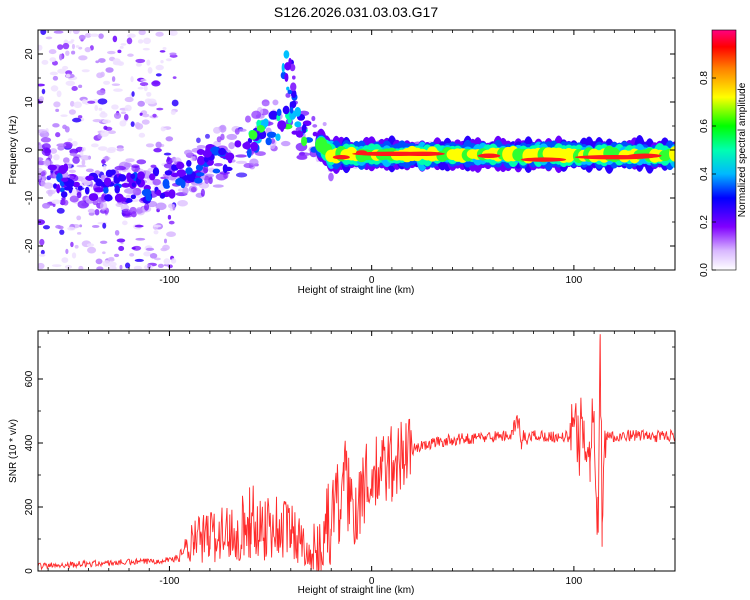 The image size is (750, 600). What do you see at coordinates (372, 581) in the screenshot?
I see `snr-x-tick-label: 0` at bounding box center [372, 581].